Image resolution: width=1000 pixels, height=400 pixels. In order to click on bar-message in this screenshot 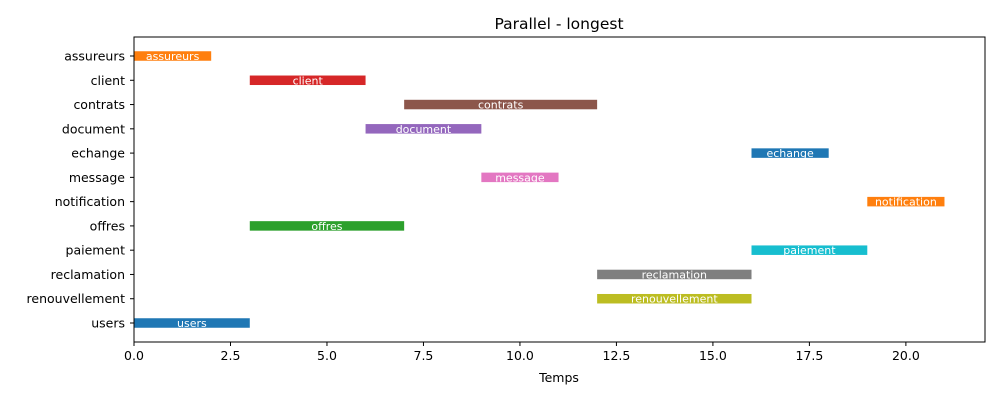, I will do `click(520, 177)`.